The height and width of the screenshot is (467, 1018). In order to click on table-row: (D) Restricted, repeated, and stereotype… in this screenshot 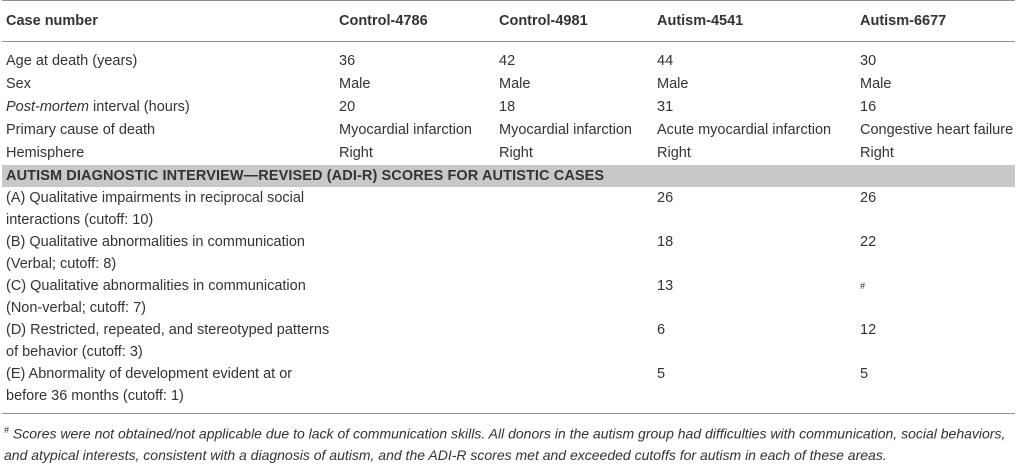, I will do `click(508, 341)`.